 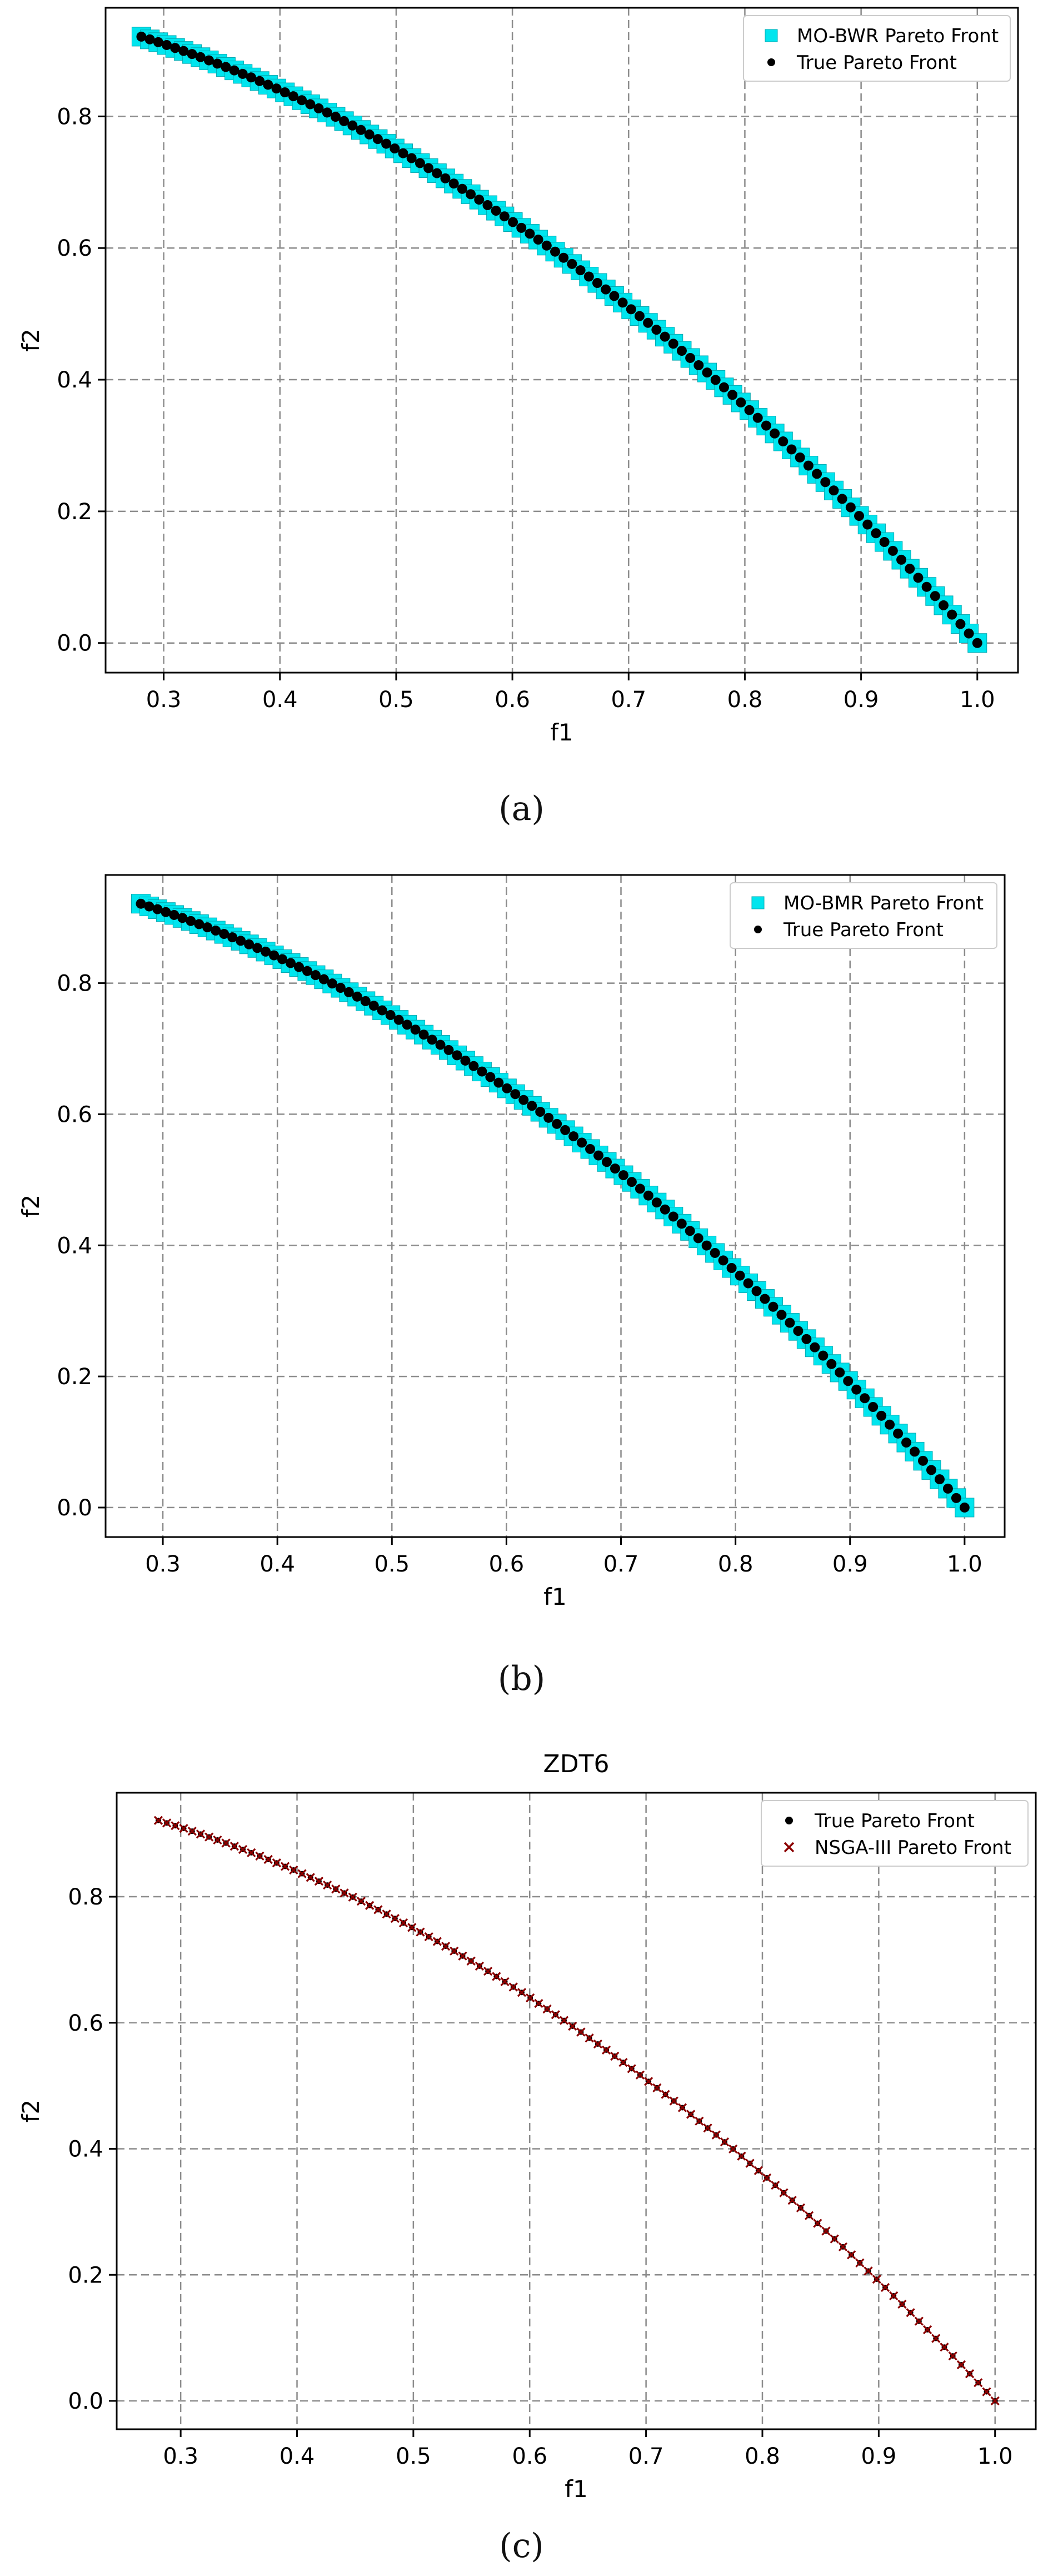 What do you see at coordinates (180, 2457) in the screenshot?
I see `x-tick-label: 0.3` at bounding box center [180, 2457].